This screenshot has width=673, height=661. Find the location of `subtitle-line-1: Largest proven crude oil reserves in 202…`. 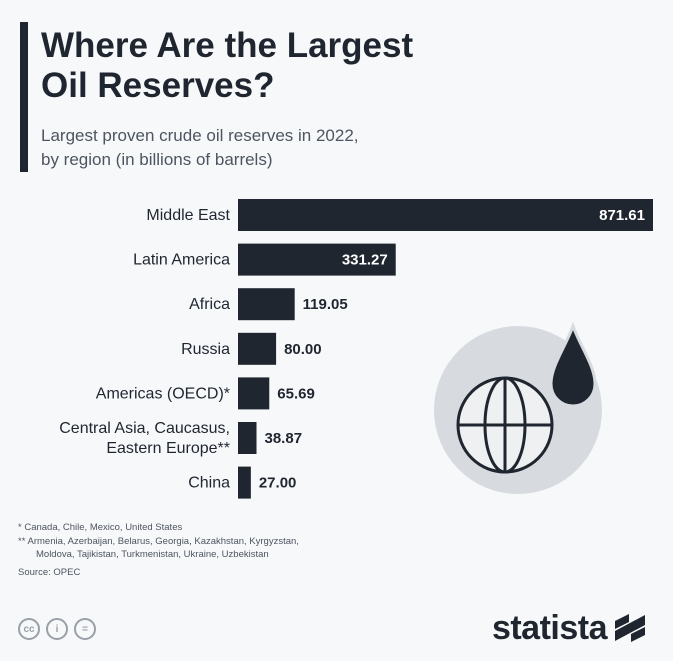

subtitle-line-1: Largest proven crude oil reserves in 202… is located at coordinates (200, 135).